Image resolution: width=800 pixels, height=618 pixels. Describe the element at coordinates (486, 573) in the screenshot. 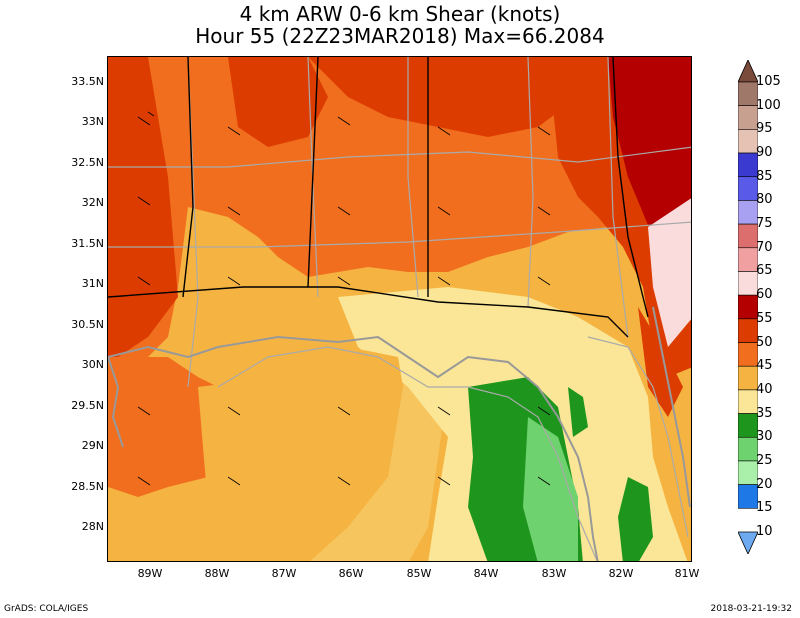

I see `lon-label: 84W` at that location.